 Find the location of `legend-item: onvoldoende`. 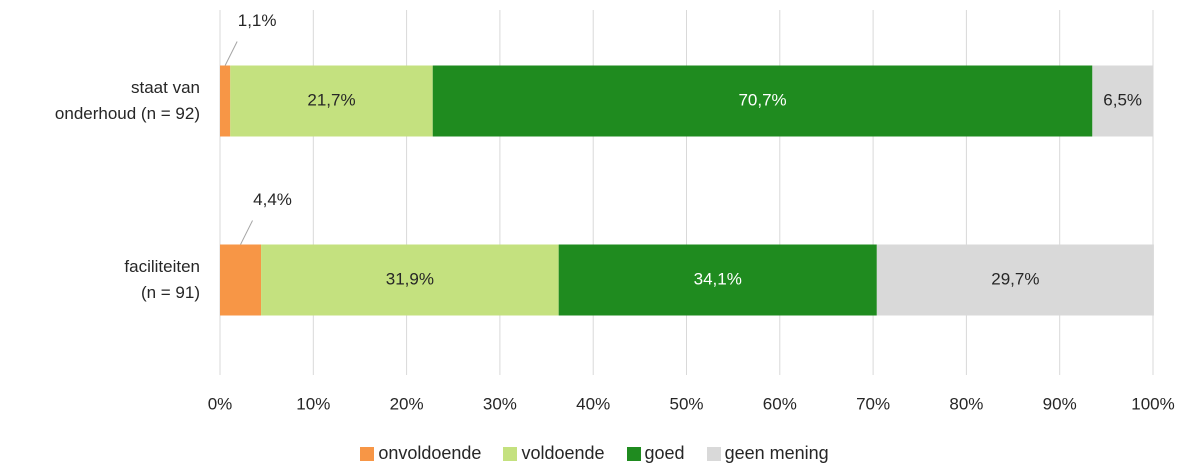

legend-item: onvoldoende is located at coordinates (420, 453).